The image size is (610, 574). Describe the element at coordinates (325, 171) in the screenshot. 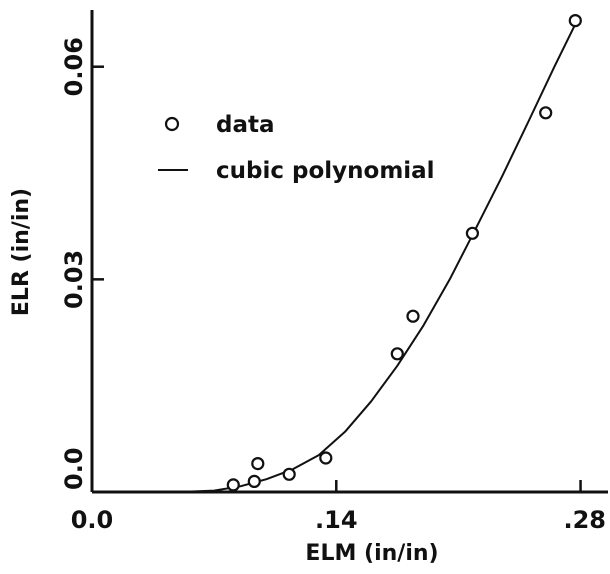

I see `legend-label-cubic: cubic polynomial` at that location.